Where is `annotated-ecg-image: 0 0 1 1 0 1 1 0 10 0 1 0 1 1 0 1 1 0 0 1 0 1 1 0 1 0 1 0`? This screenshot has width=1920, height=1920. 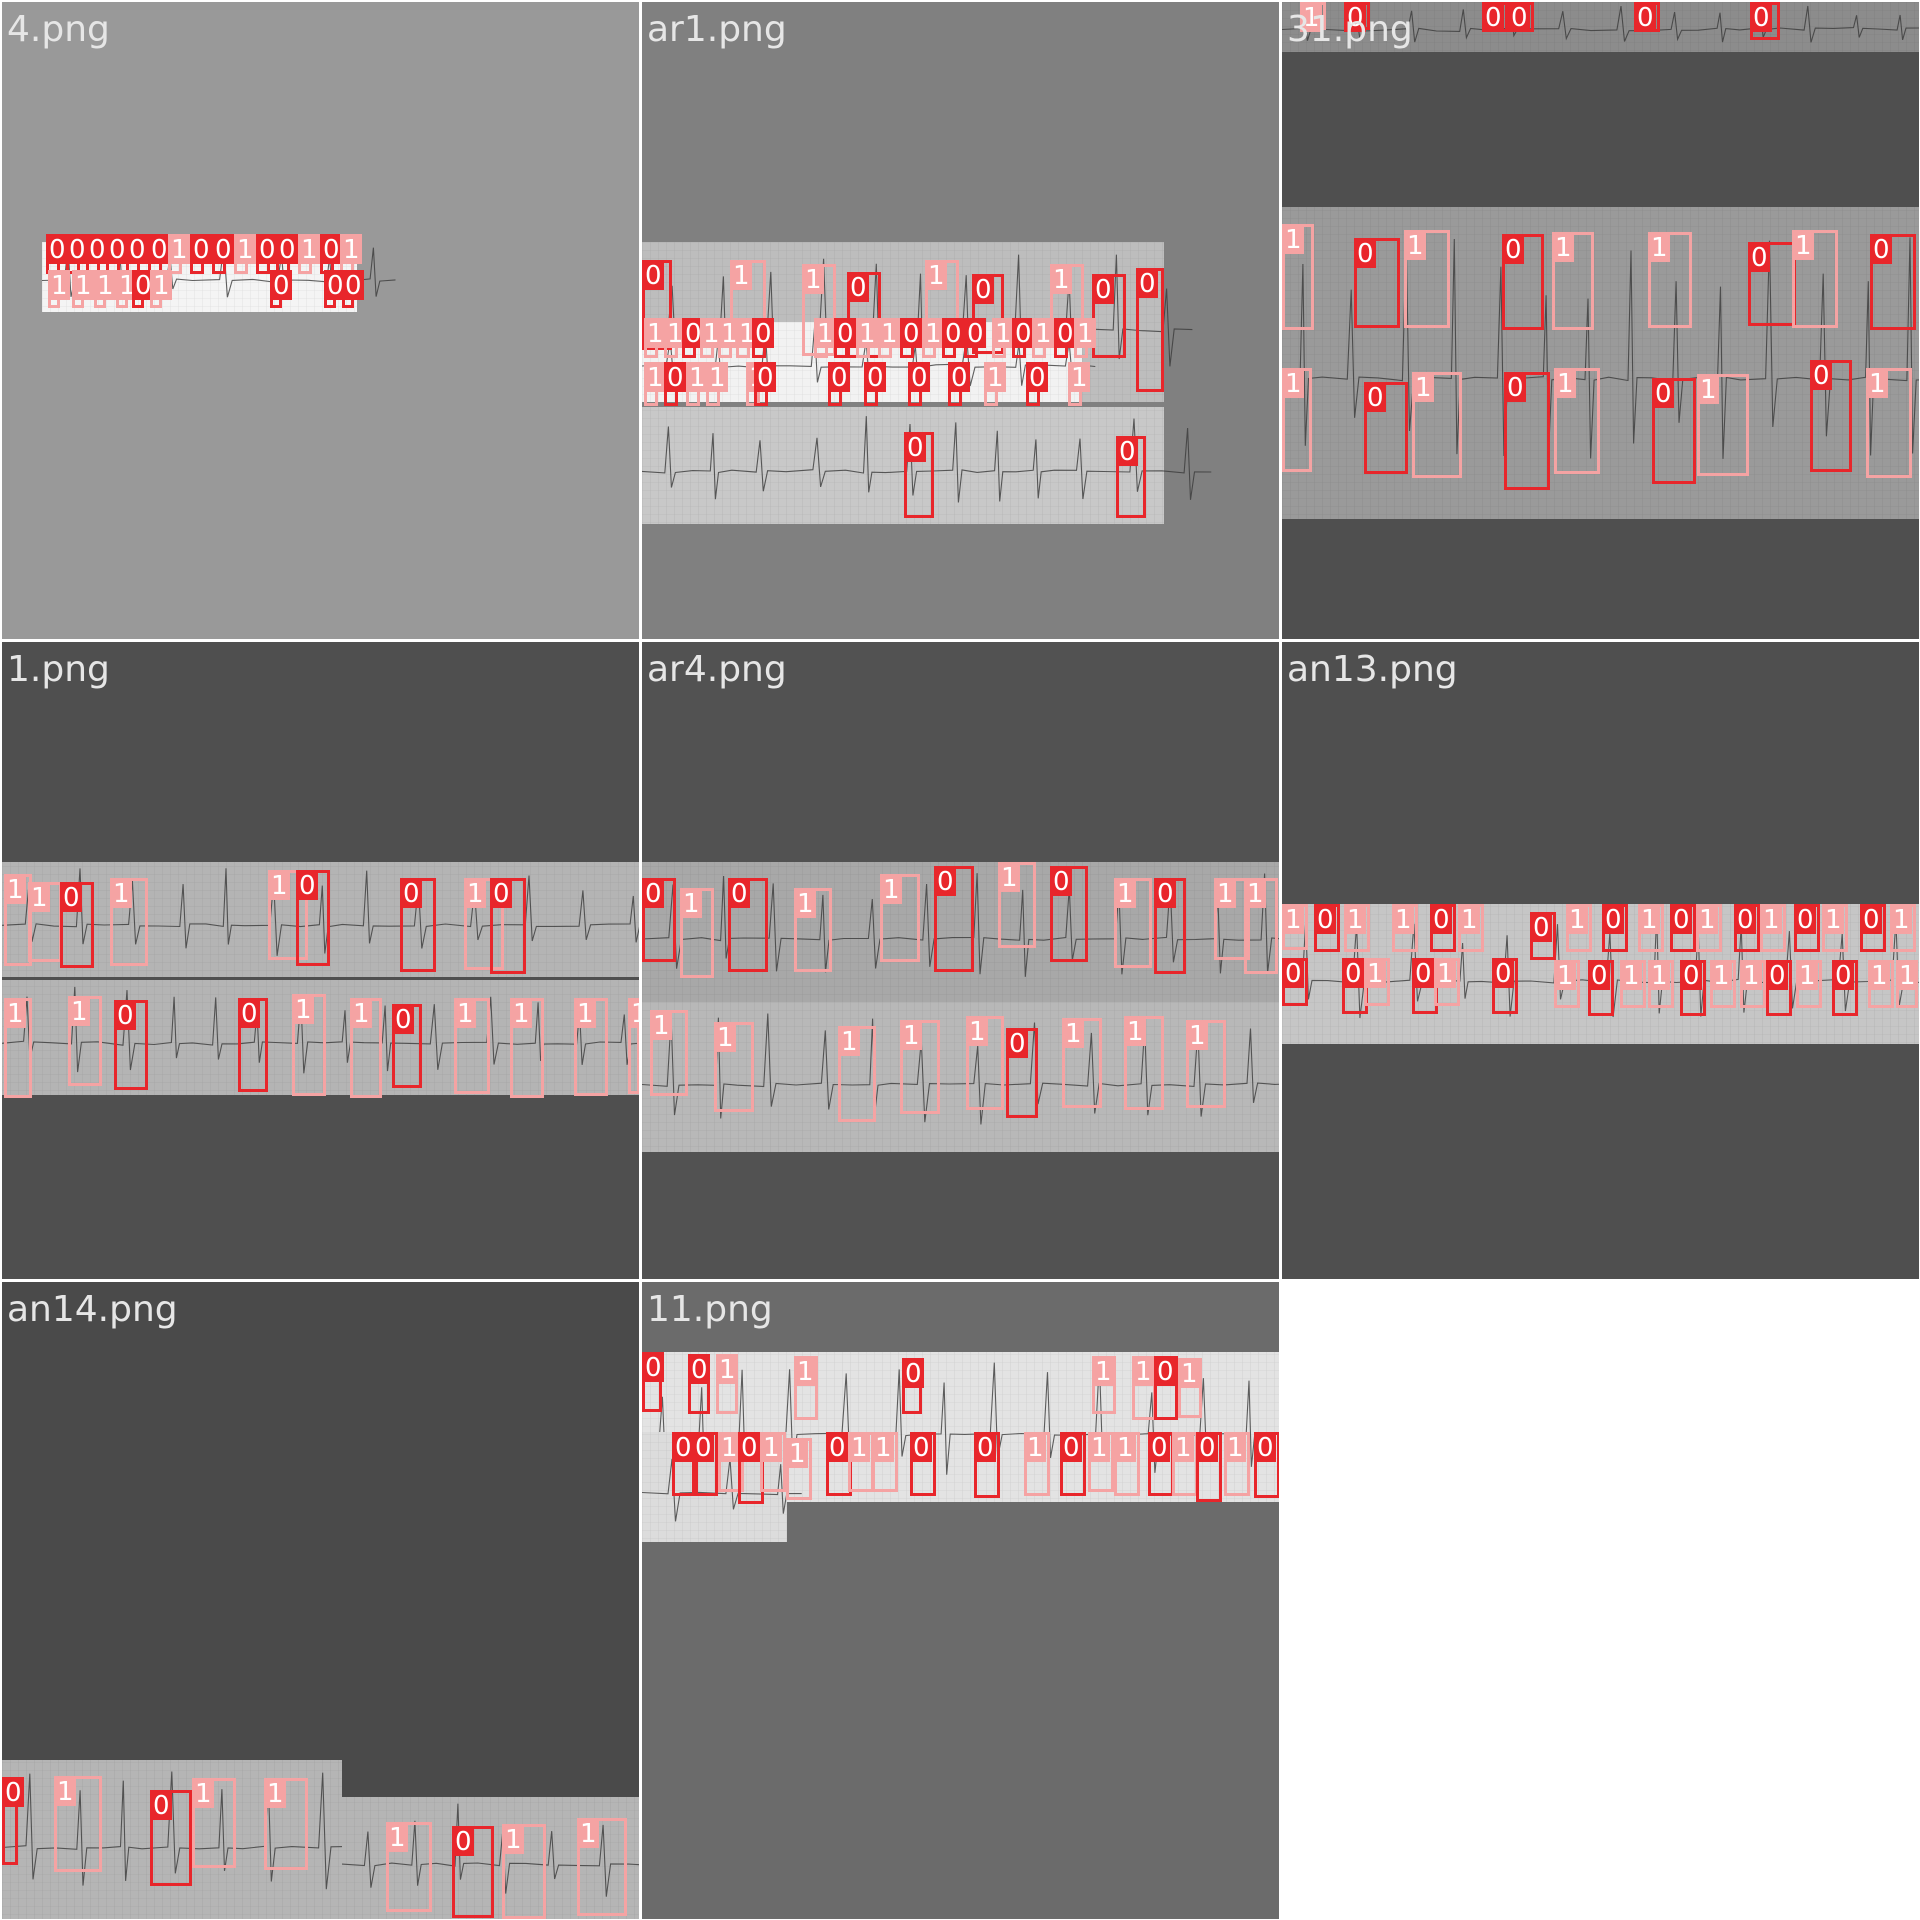
annotated-ecg-image: 0 0 1 1 0 1 1 0 10 0 1 0 1 1 0 1 1 0 0 1 0 1 1 0 1 0 1 0 is located at coordinates (960, 1447).